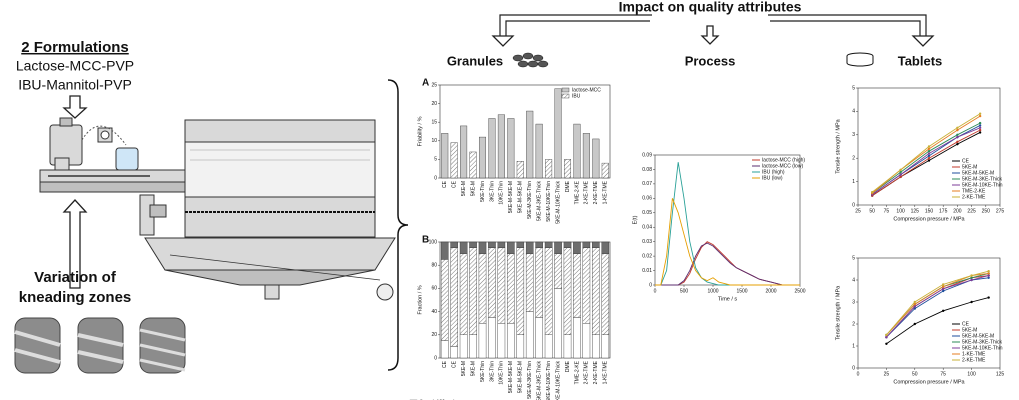 Image resolution: width=1019 pixels, height=400 pixels. Describe the element at coordinates (530, 60) in the screenshot. I see `granules-icon` at that location.